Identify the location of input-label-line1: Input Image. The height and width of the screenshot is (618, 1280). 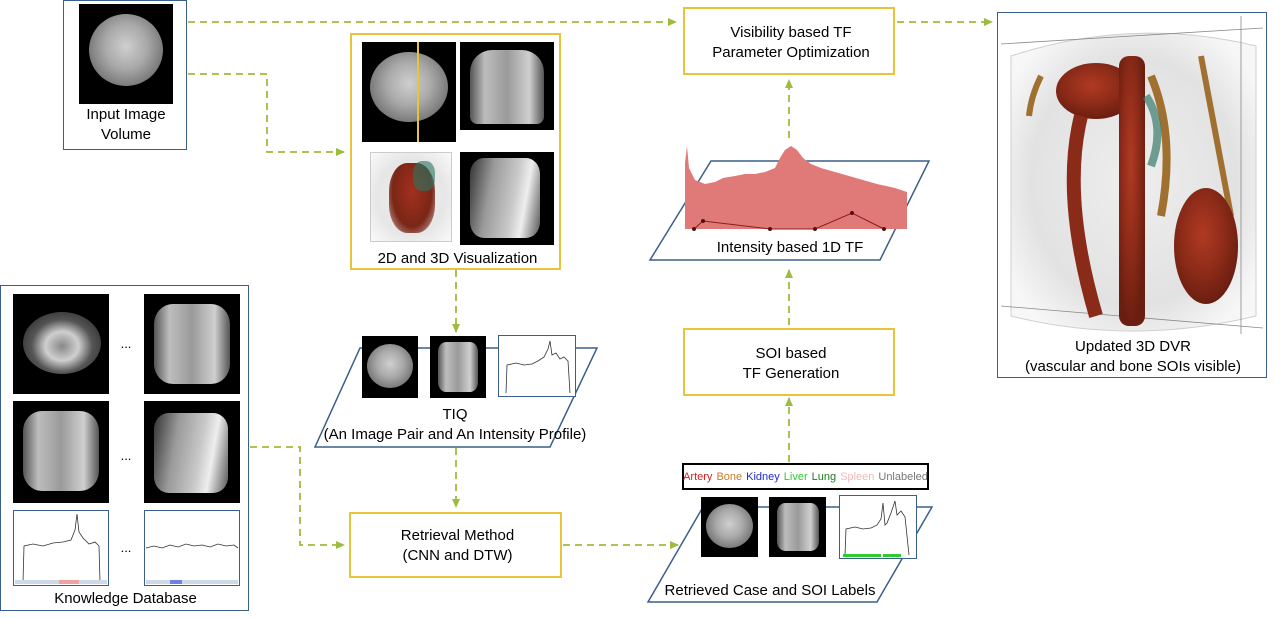
(126, 114).